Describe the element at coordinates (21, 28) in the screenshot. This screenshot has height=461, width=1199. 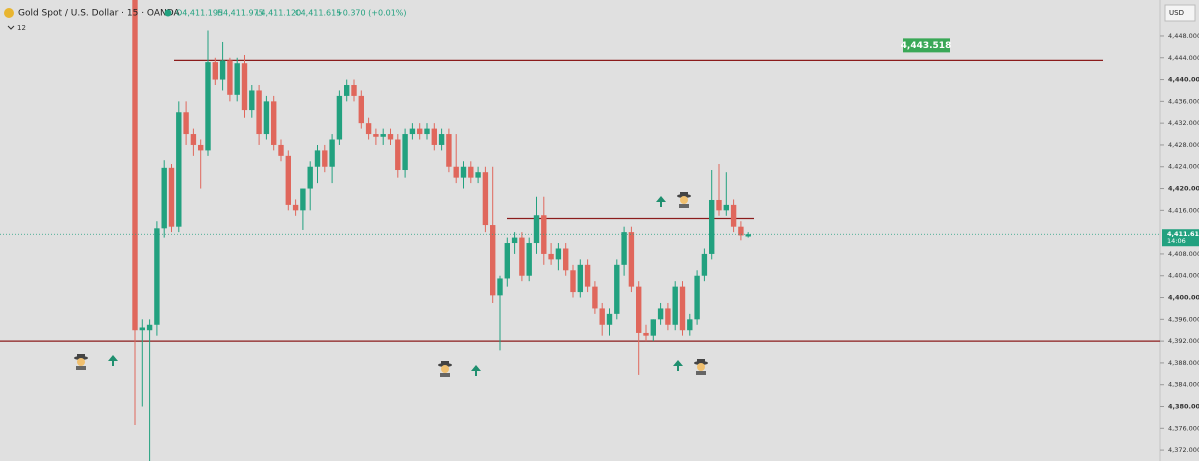
I see `indicator-count: 12` at that location.